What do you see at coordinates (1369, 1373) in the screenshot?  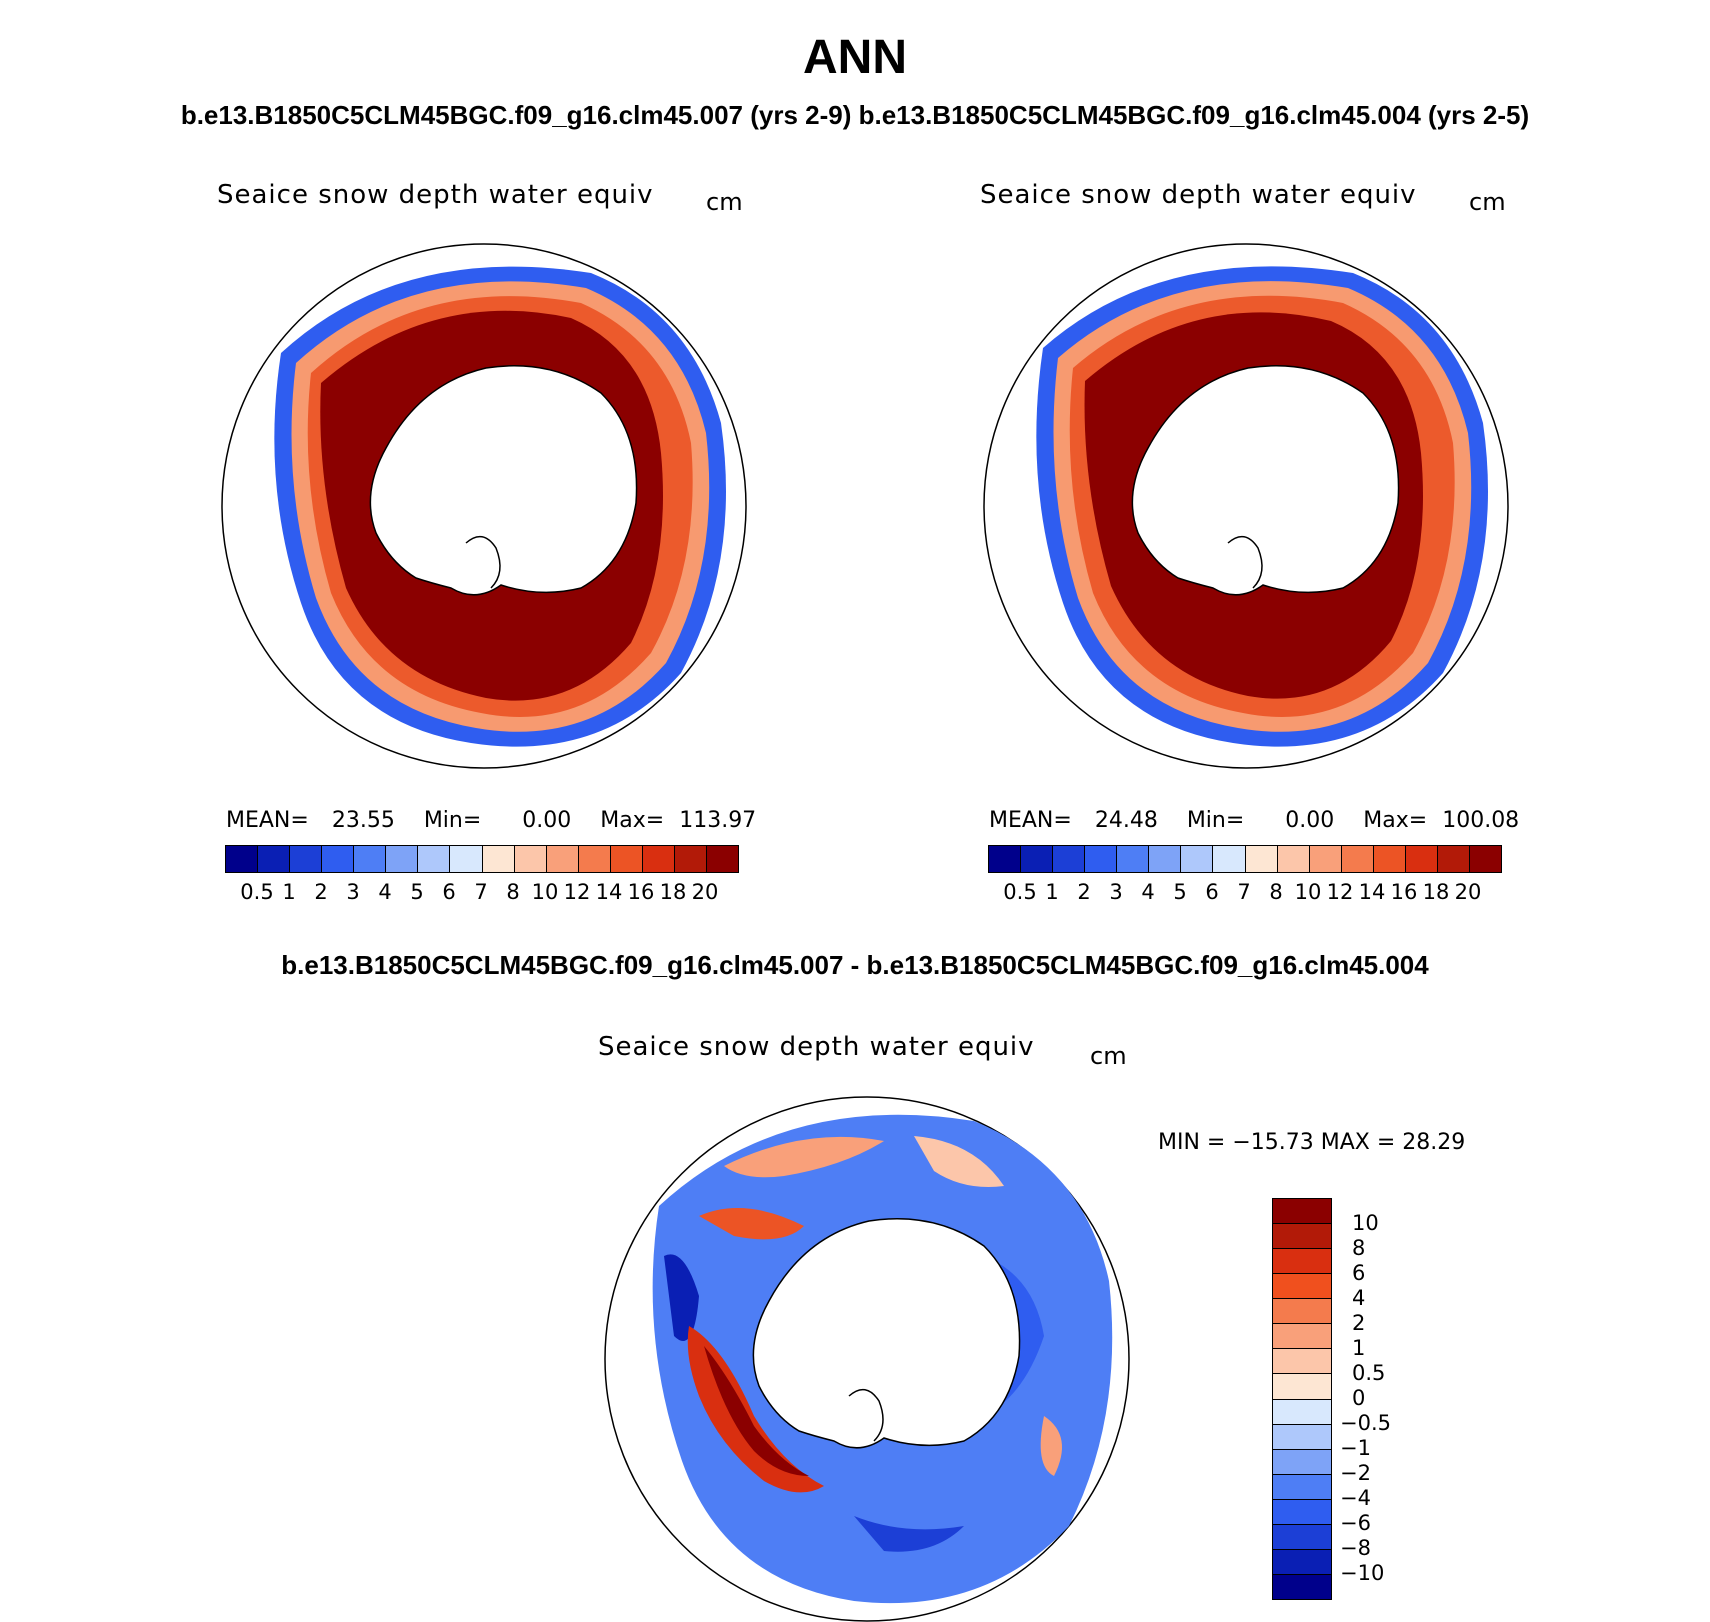 I see `diff-colorbar-tick-label: 0.5` at bounding box center [1369, 1373].